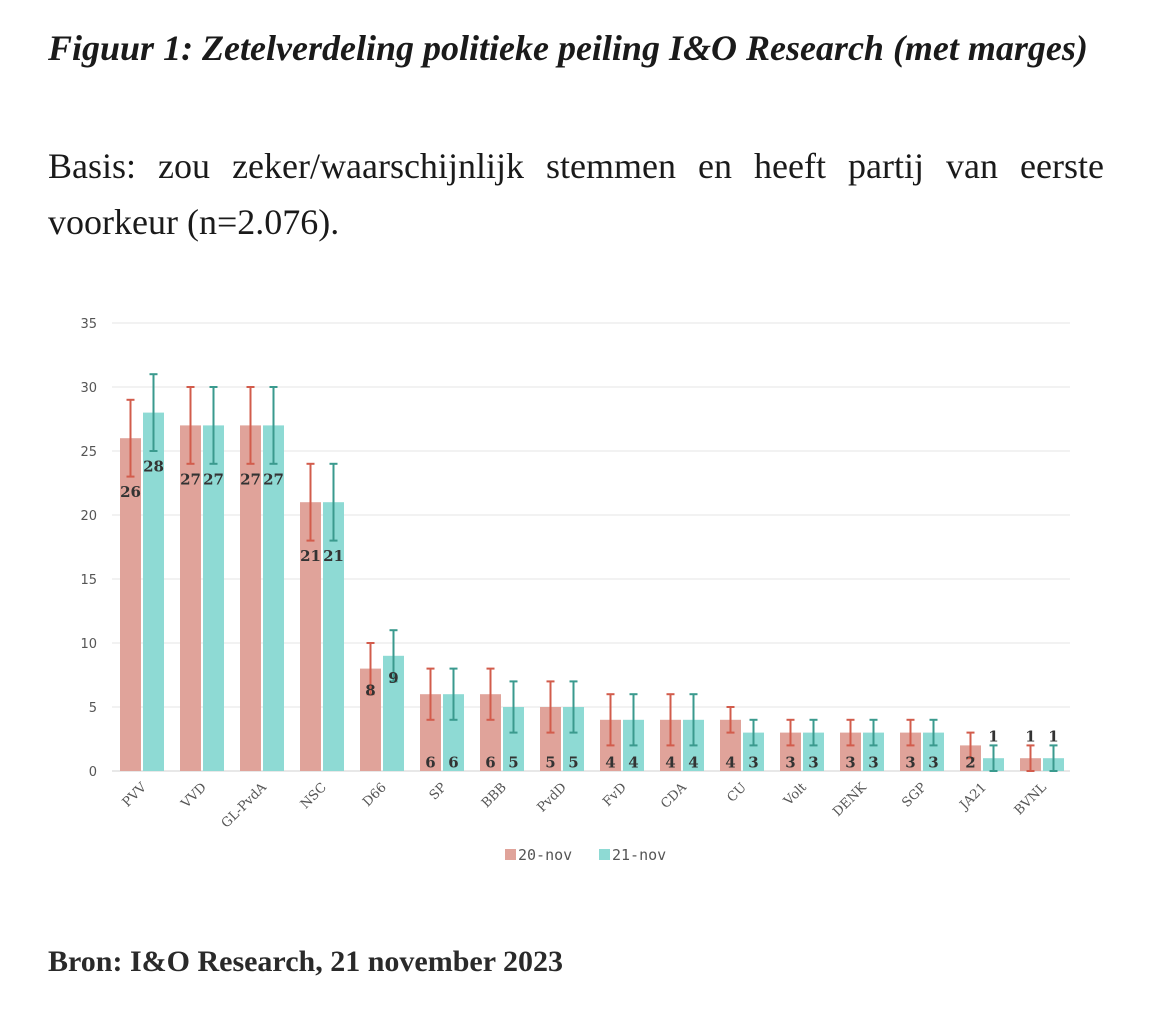  What do you see at coordinates (194, 796) in the screenshot?
I see `x-tick-label: VVD` at bounding box center [194, 796].